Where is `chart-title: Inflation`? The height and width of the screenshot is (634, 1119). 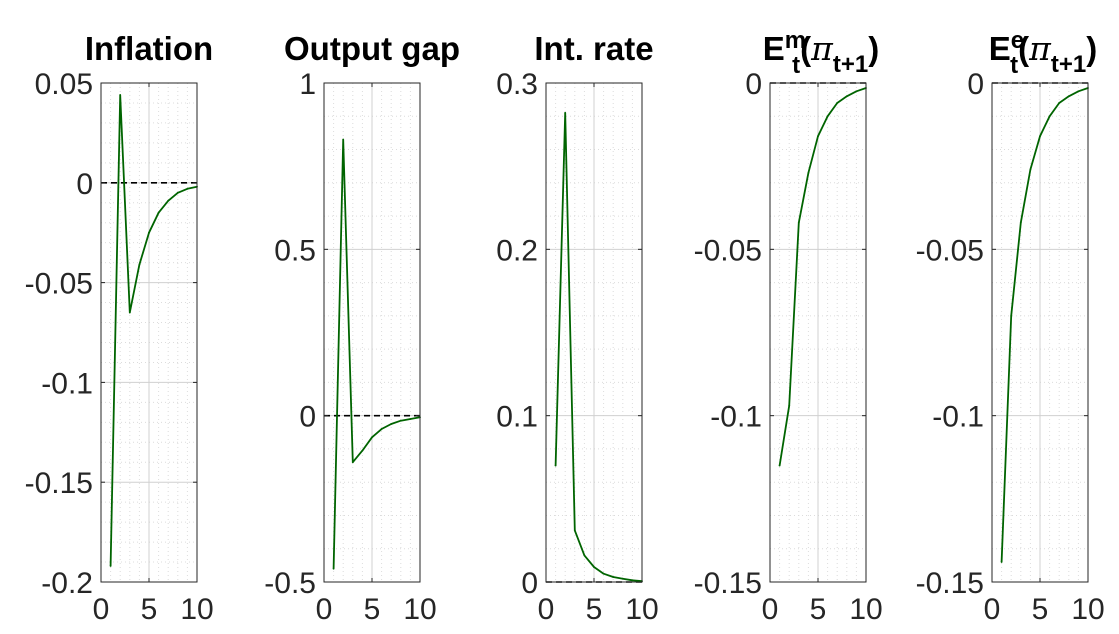 chart-title: Inflation is located at coordinates (149, 48).